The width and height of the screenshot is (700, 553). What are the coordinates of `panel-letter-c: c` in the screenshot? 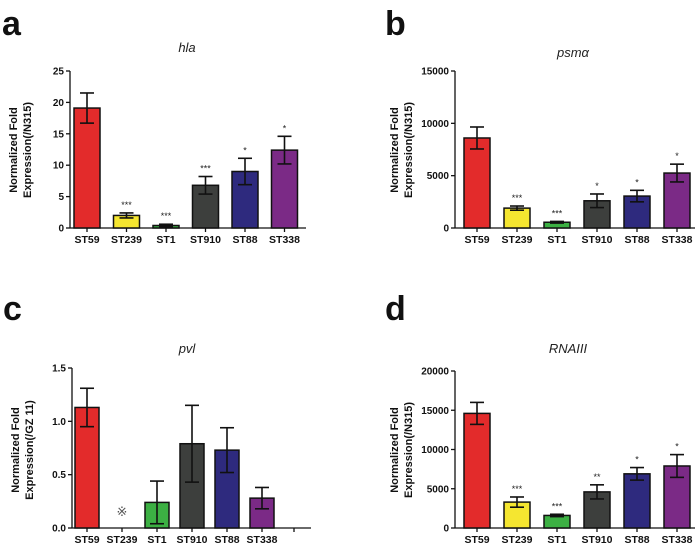 It's located at (12, 309).